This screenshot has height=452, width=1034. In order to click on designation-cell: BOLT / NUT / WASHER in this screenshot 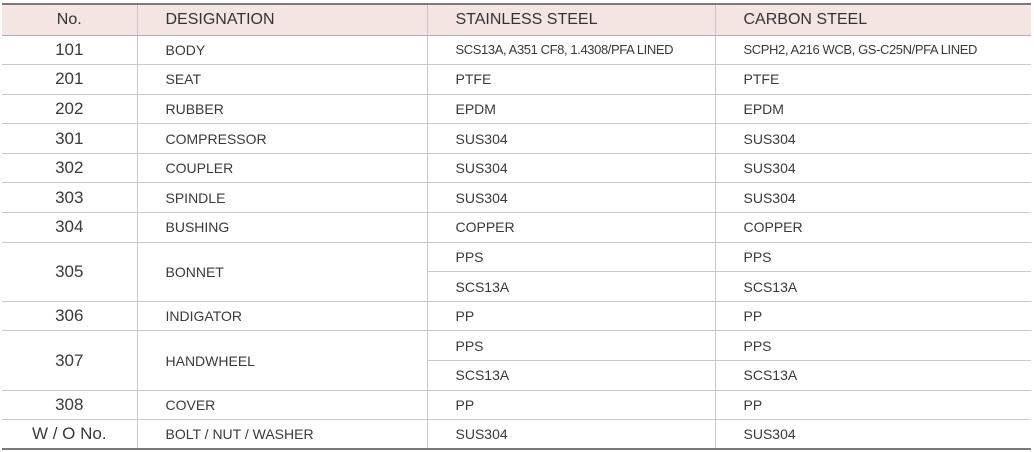, I will do `click(282, 435)`.